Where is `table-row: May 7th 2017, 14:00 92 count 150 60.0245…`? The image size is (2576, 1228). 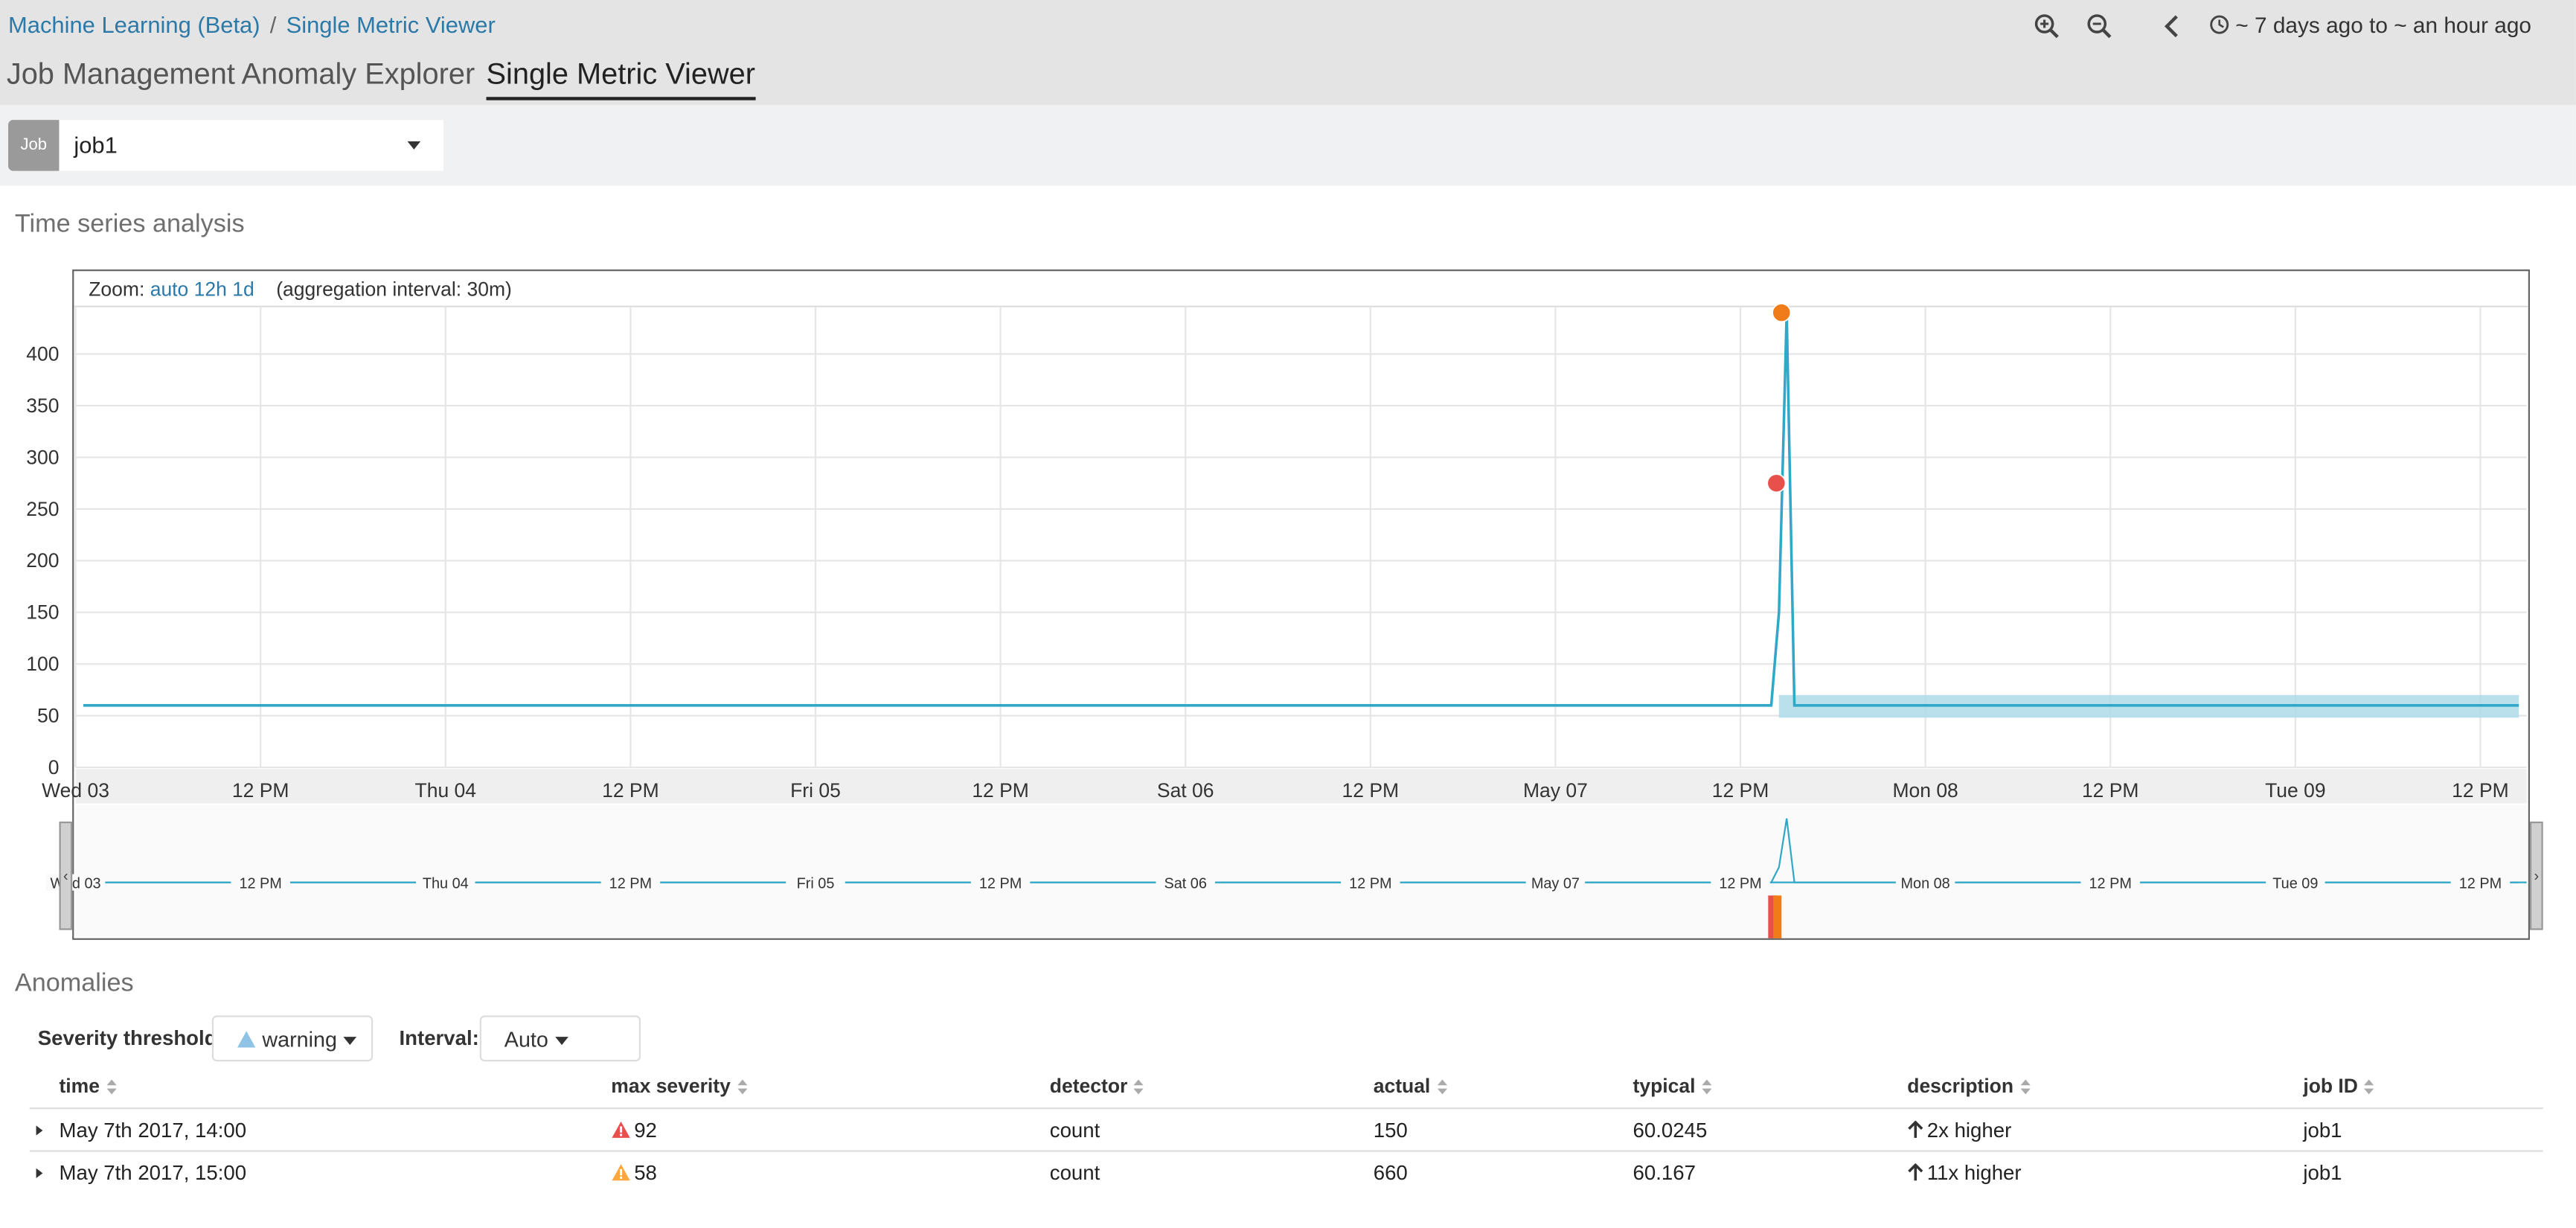
table-row: May 7th 2017, 14:00 92 count 150 60.0245… is located at coordinates (1286, 1129).